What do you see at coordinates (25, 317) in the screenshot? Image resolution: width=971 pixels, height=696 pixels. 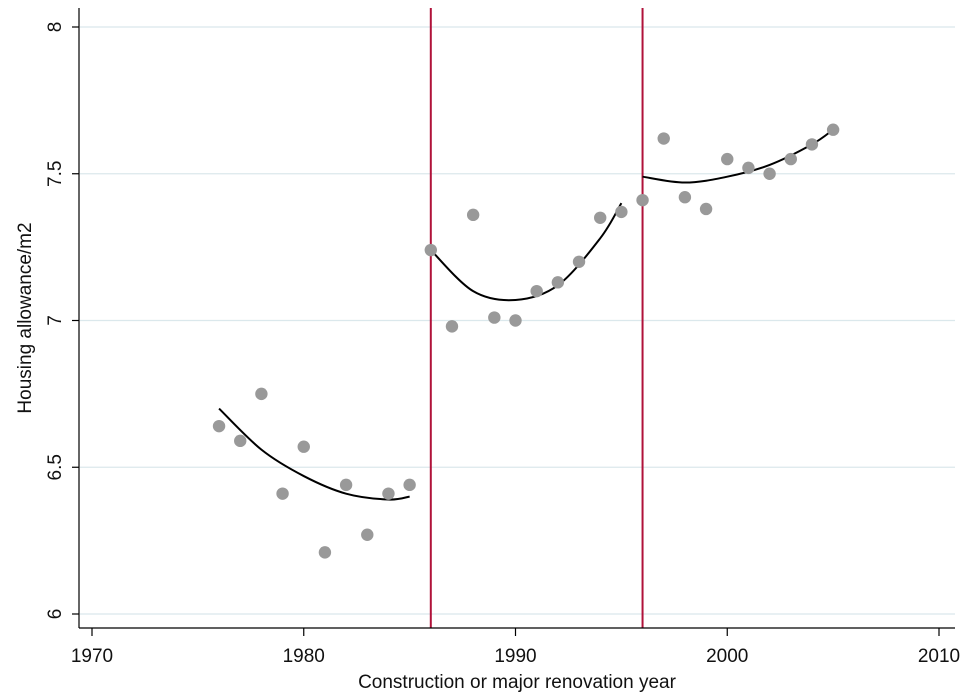 I see `y-axis-title: Housing allowance/m2` at bounding box center [25, 317].